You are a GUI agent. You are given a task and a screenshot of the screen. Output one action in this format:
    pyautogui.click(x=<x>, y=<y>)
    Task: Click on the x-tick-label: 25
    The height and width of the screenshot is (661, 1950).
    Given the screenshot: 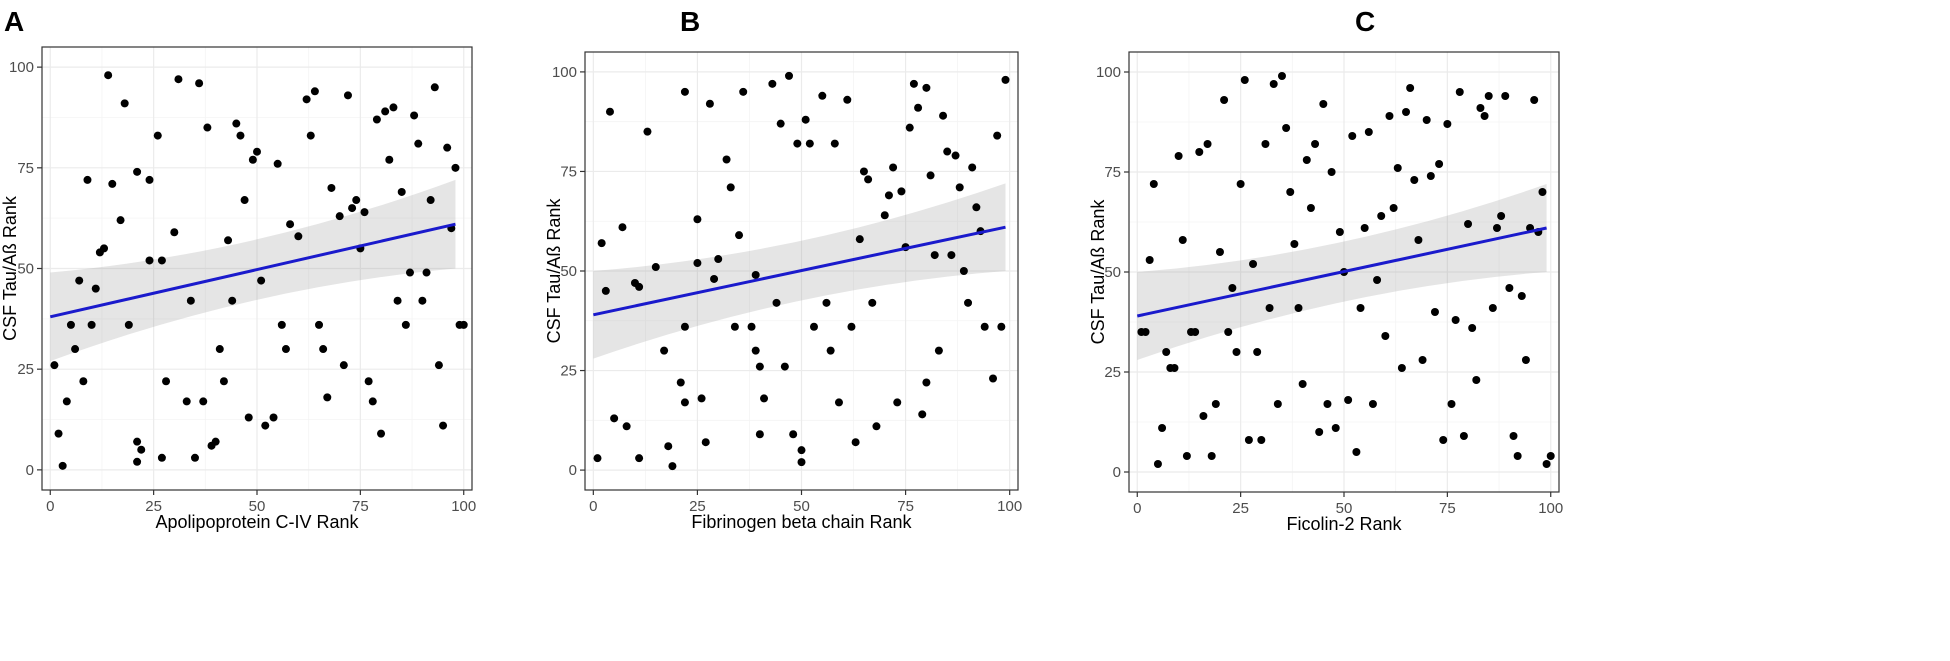 What is the action you would take?
    pyautogui.click(x=697, y=506)
    